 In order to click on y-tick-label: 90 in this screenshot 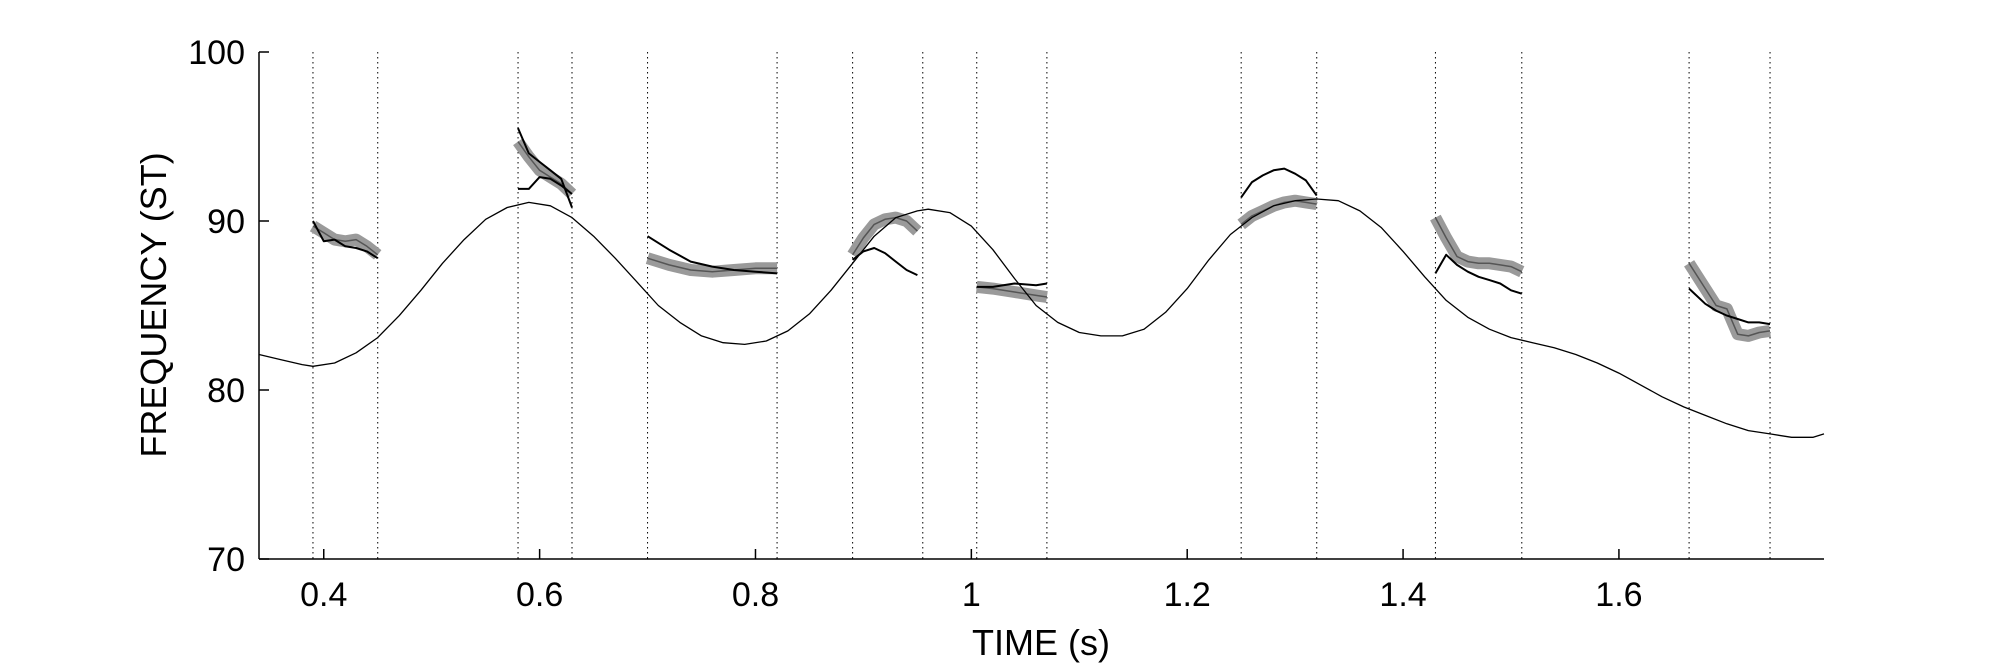, I will do `click(226, 222)`.